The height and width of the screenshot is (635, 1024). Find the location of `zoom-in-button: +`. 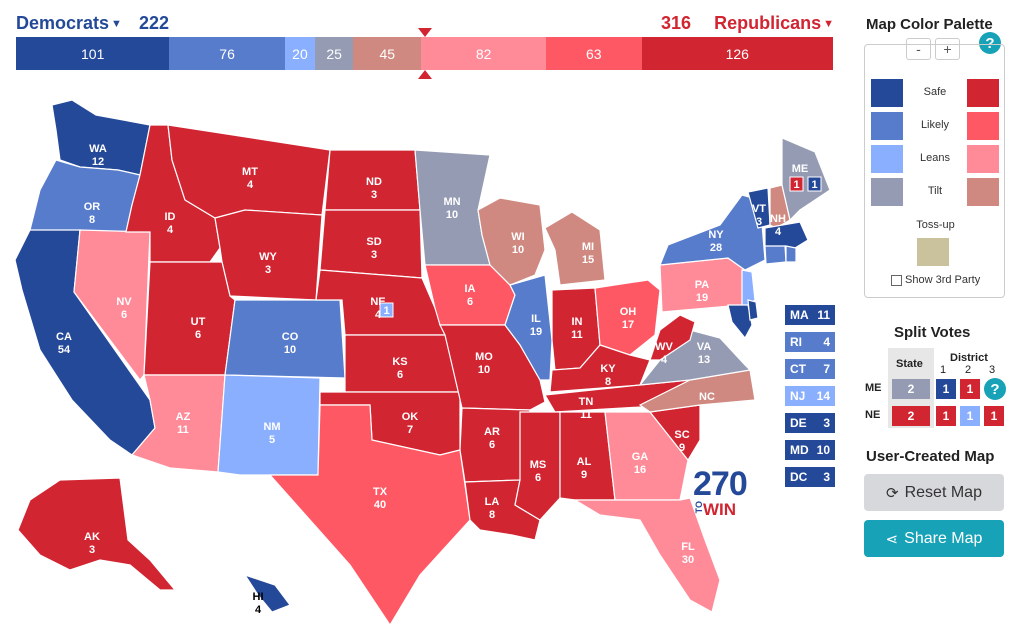

zoom-in-button: + is located at coordinates (947, 49).